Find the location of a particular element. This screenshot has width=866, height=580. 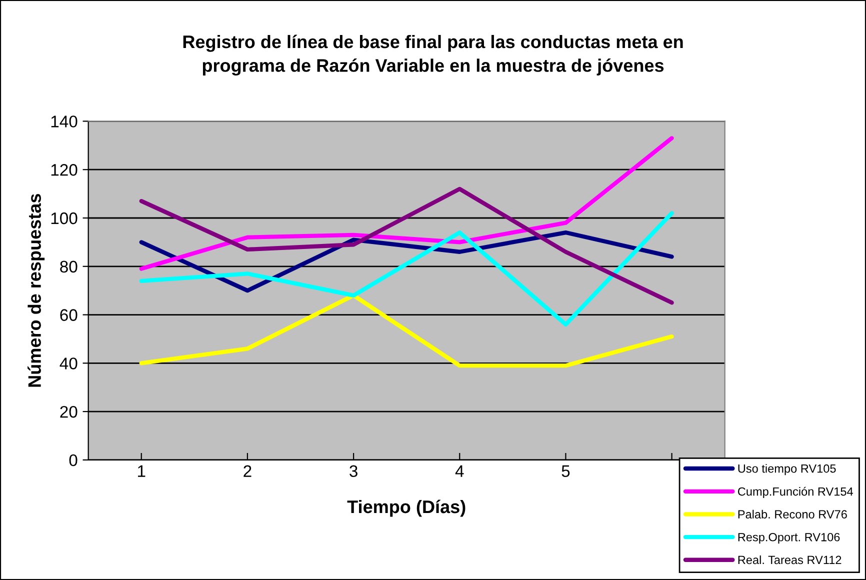

y-tick-label: 100 is located at coordinates (64, 218).